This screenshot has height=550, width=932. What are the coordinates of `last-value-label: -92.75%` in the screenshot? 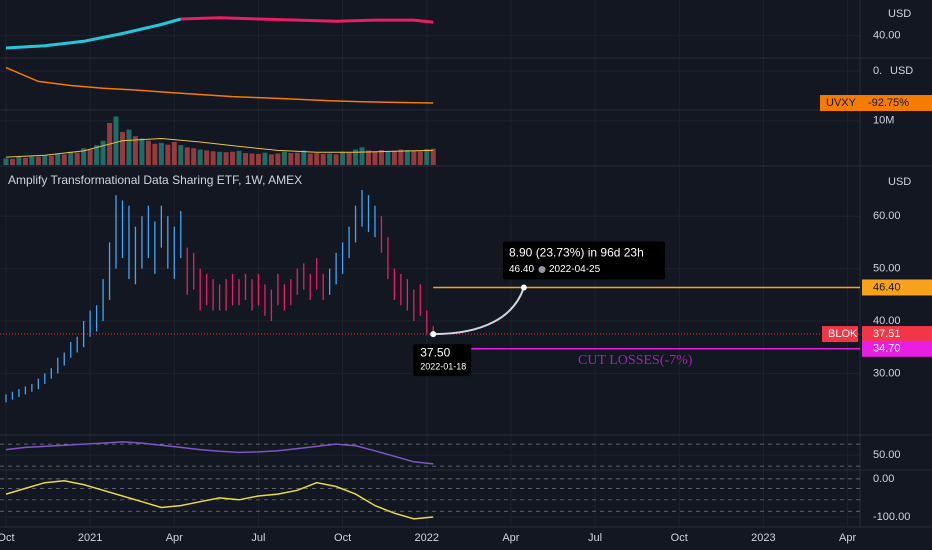 It's located at (888, 103).